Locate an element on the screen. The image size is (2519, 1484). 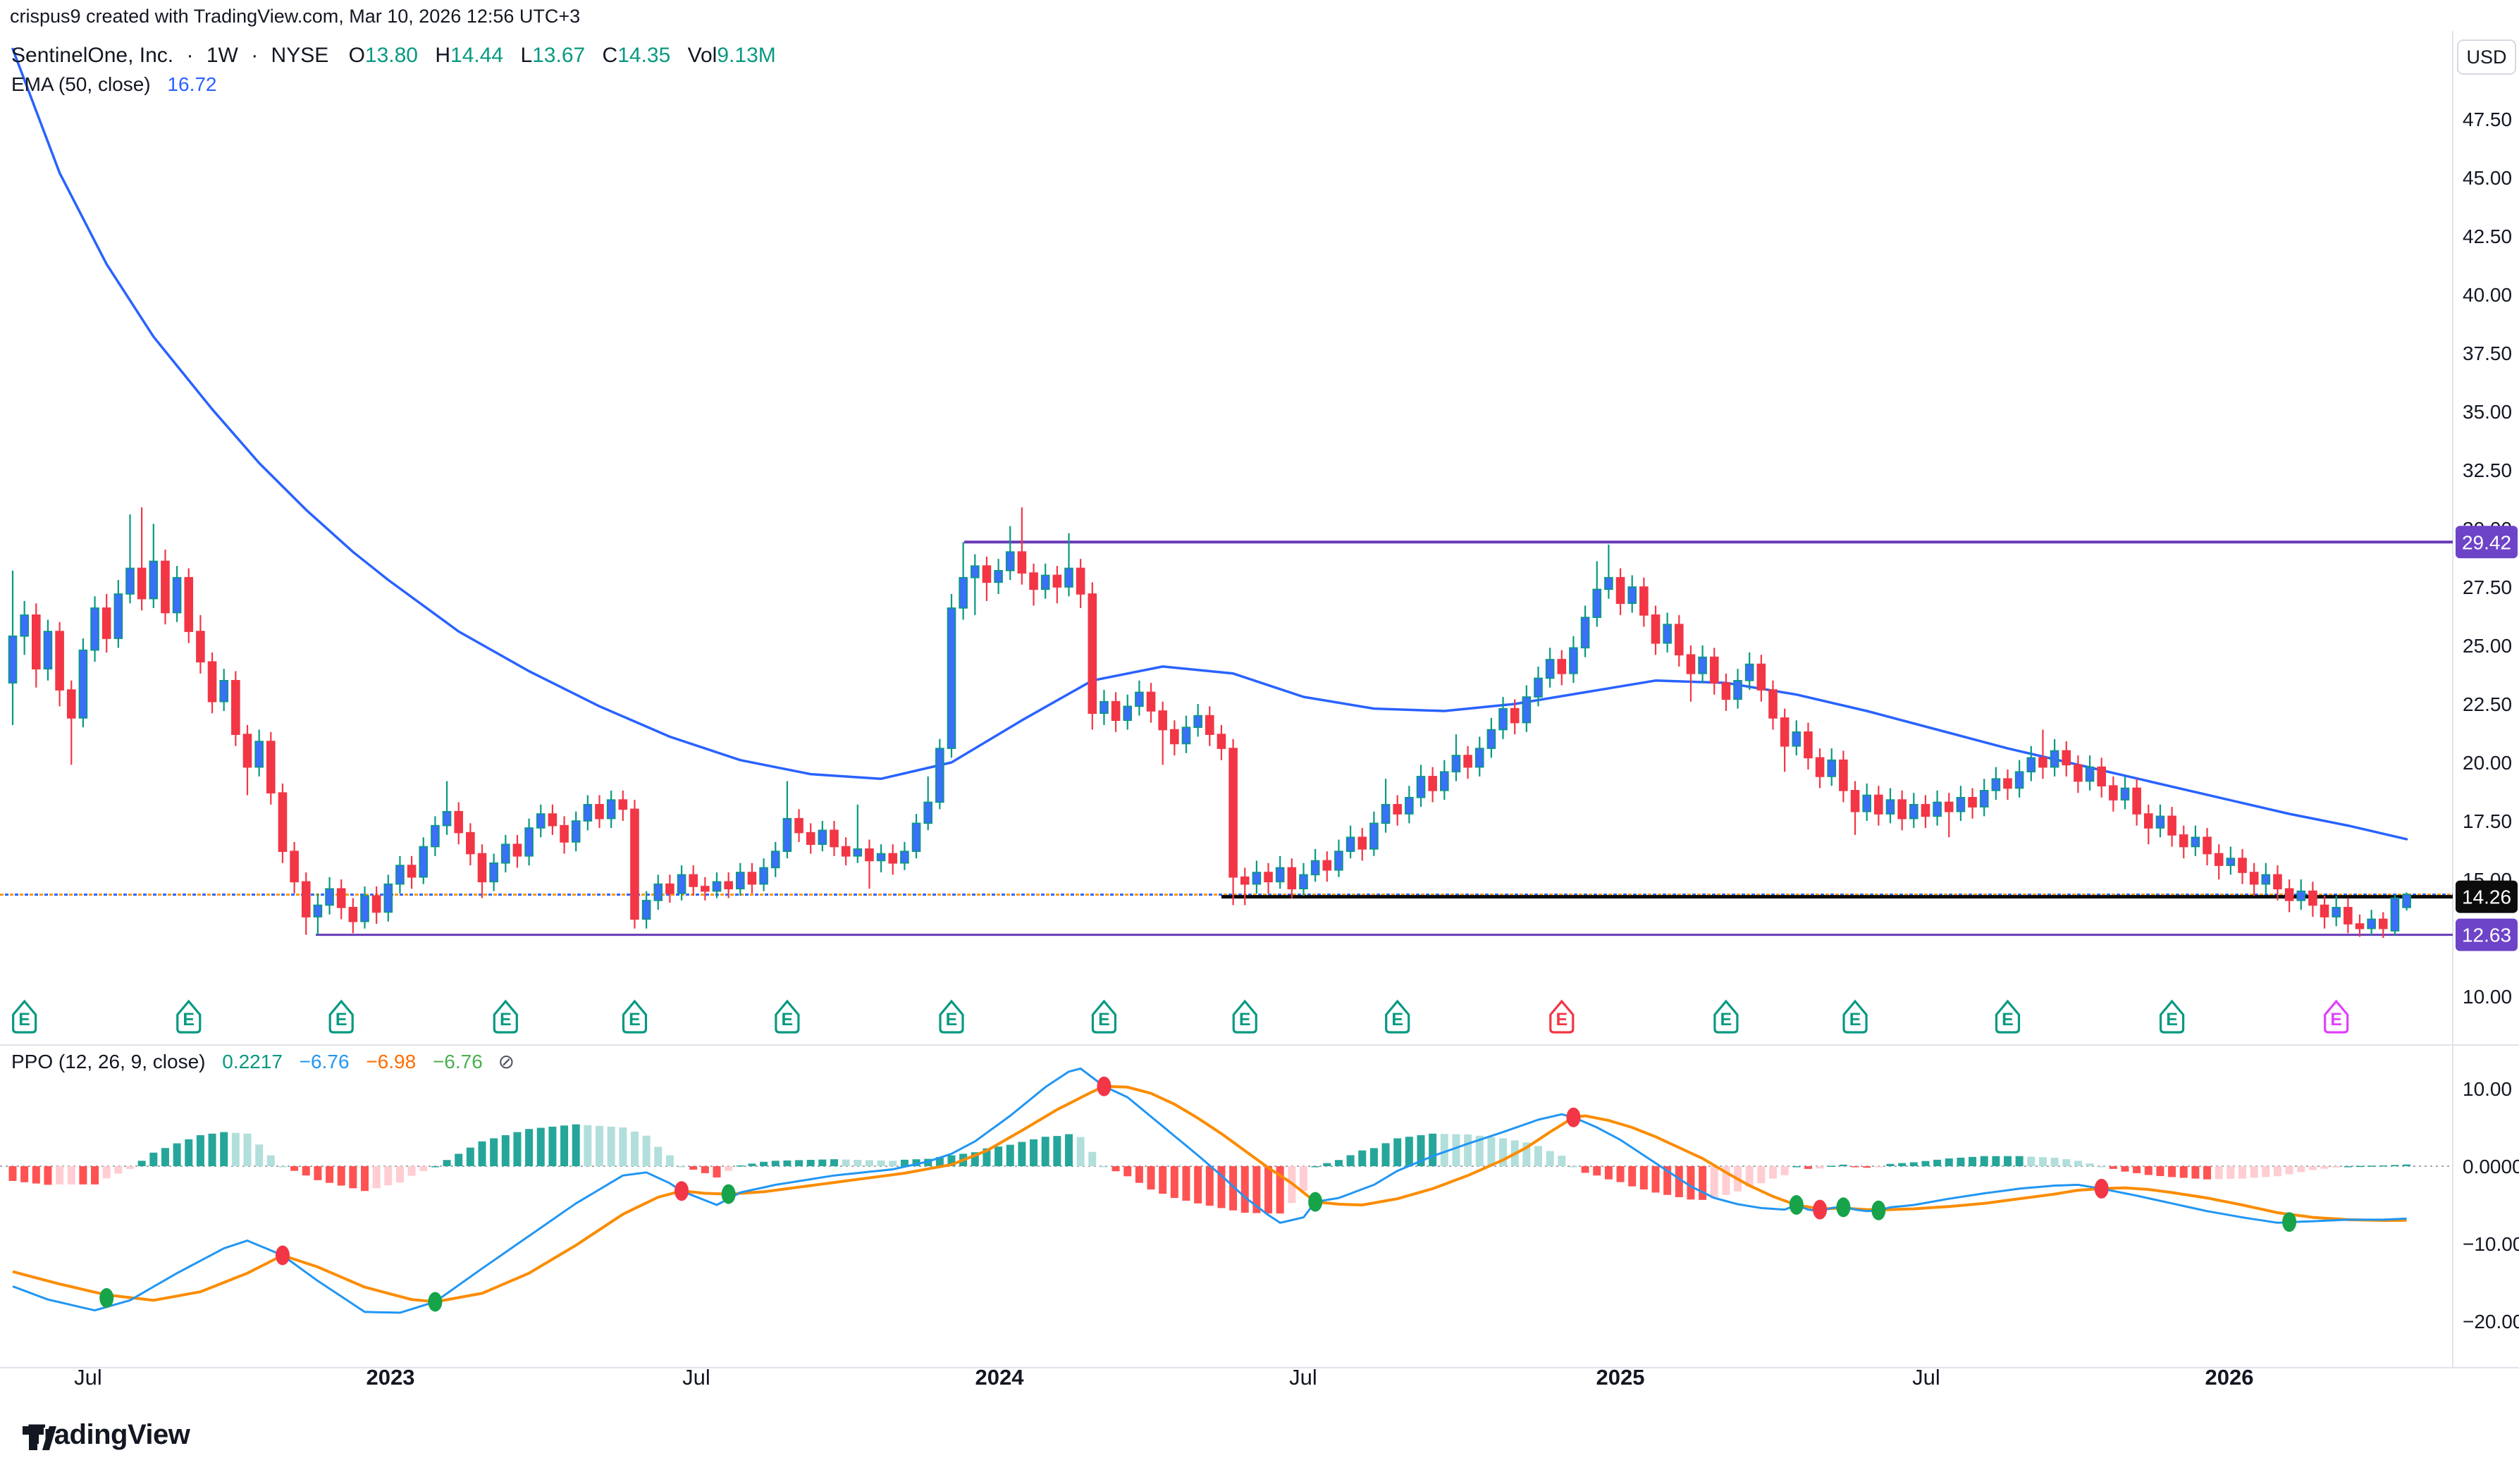
price-axis-badge: 12.63 is located at coordinates (2487, 935).